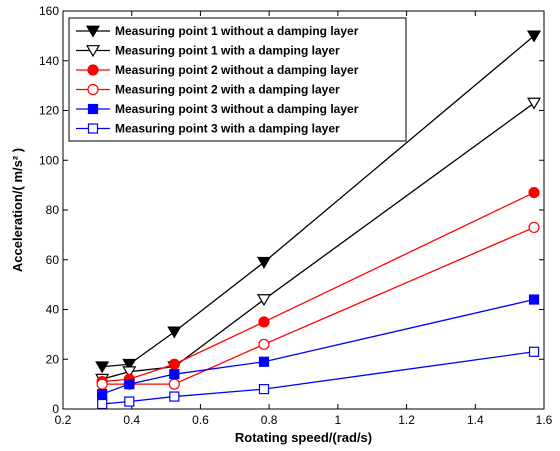 This screenshot has height=451, width=560. Describe the element at coordinates (55, 409) in the screenshot. I see `y-tick-label: 0` at that location.